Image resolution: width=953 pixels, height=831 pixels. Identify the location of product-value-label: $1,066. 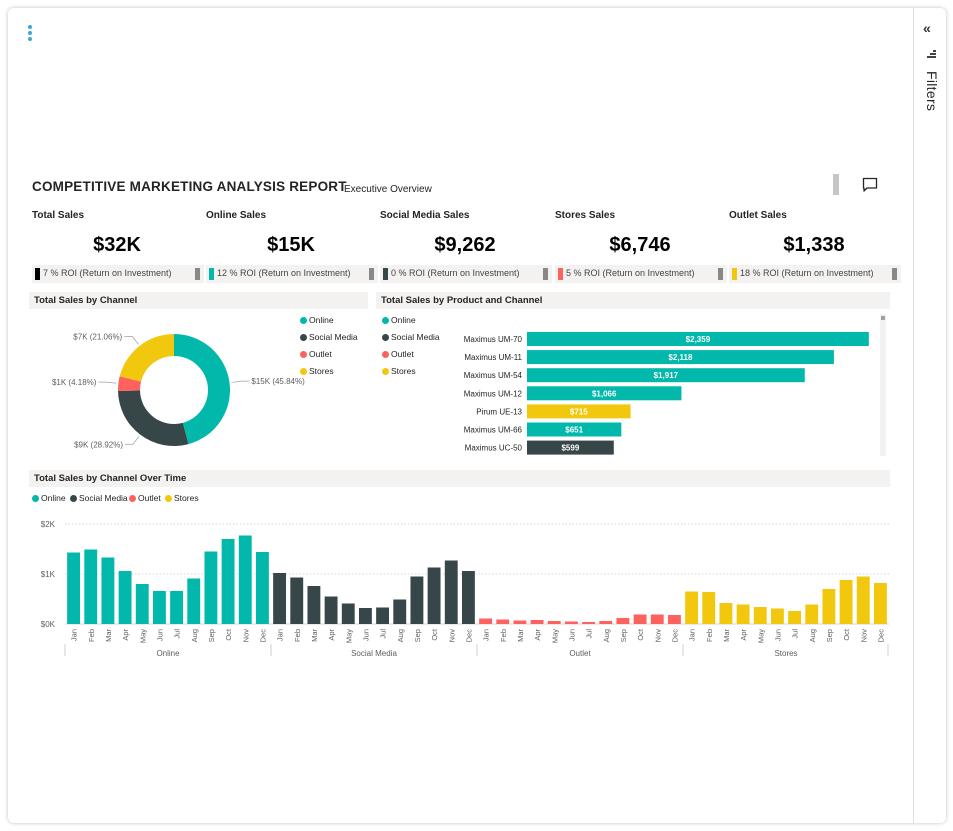
(604, 393).